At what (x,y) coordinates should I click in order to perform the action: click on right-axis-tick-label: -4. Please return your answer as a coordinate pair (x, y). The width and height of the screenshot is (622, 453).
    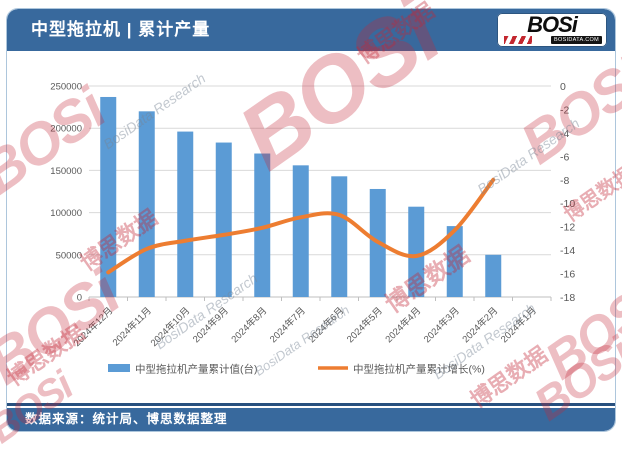
    Looking at the image, I should click on (564, 134).